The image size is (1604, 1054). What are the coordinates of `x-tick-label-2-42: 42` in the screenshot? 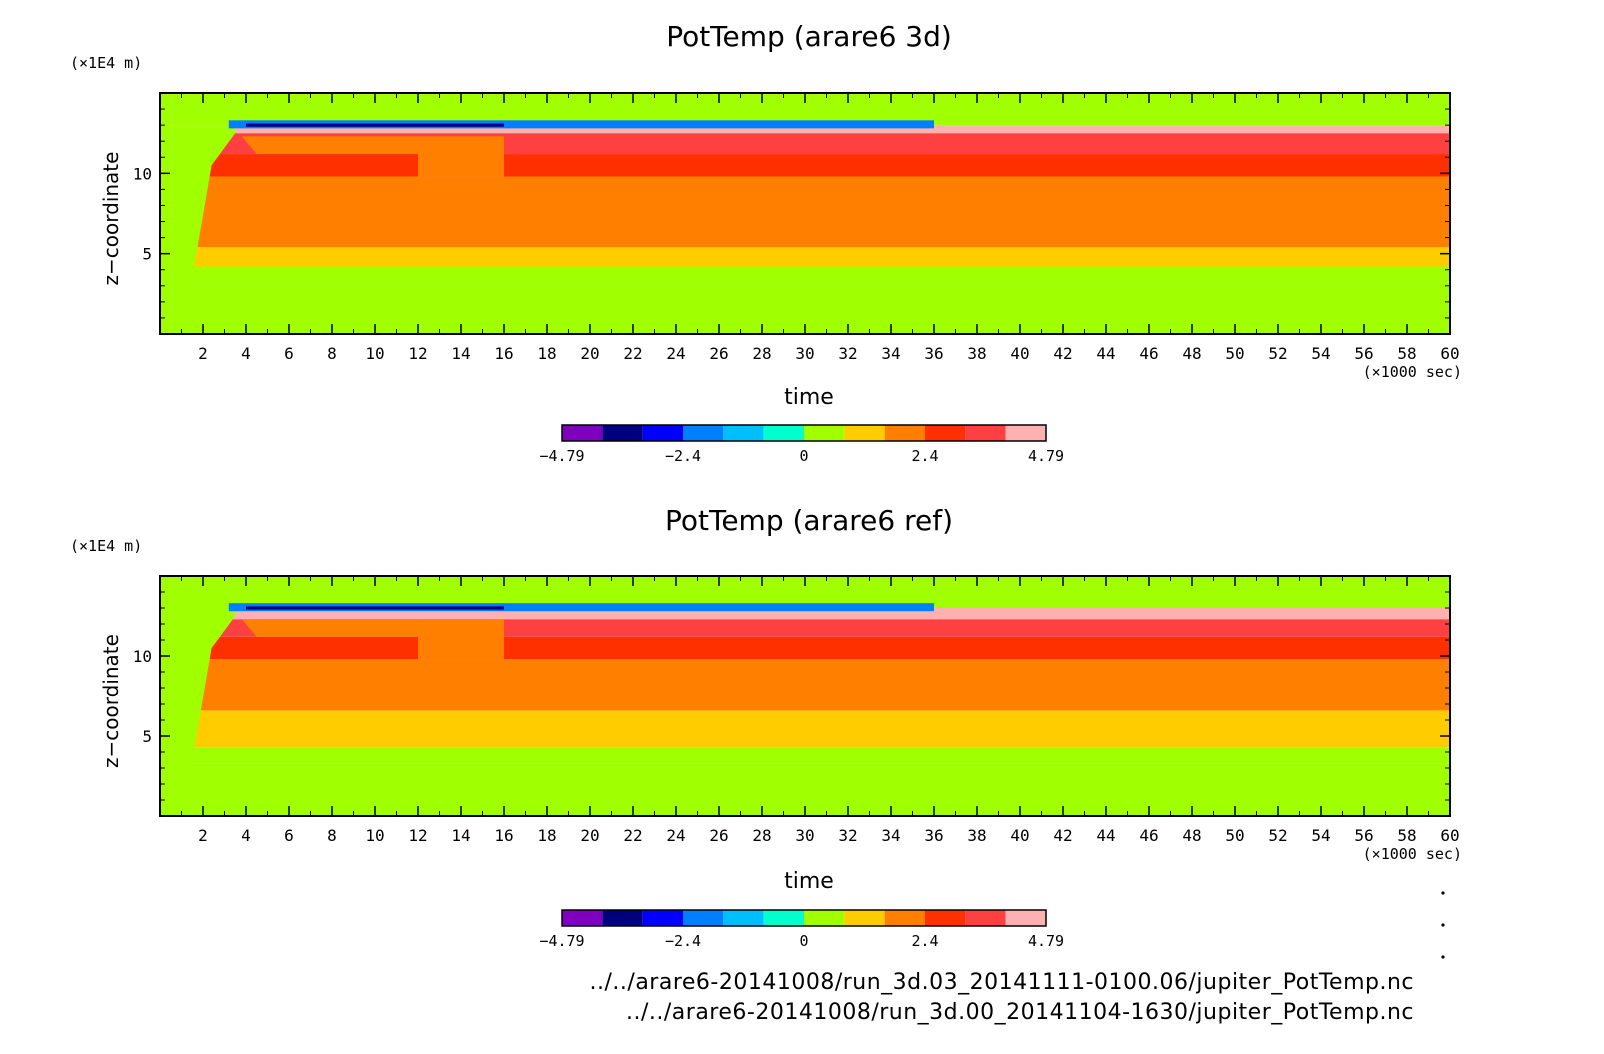 It's located at (1062, 835).